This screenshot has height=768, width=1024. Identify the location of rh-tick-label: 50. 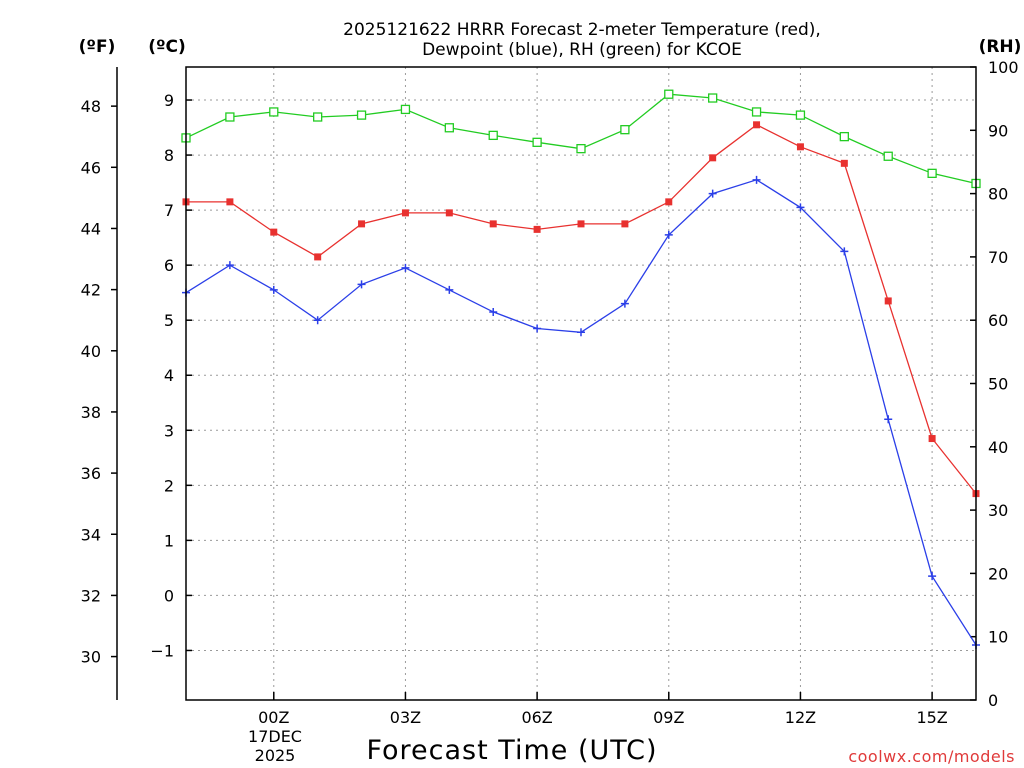
(998, 384).